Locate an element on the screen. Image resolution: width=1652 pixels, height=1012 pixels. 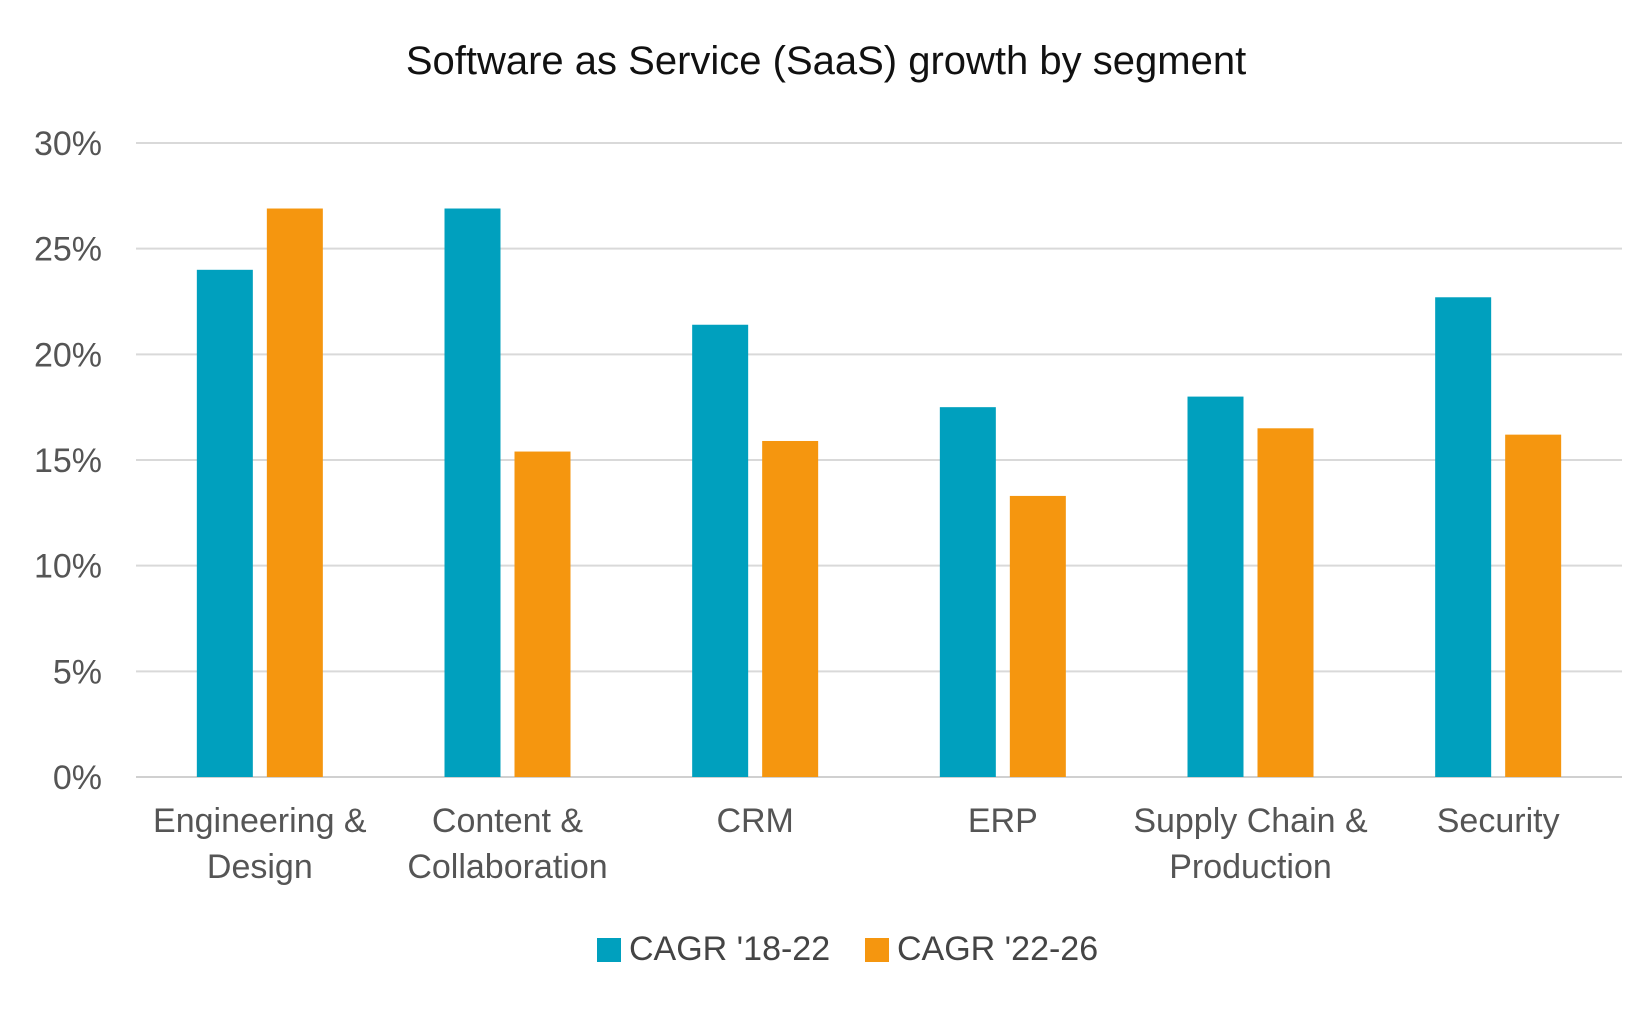
x-category-label: CRM is located at coordinates (754, 821).